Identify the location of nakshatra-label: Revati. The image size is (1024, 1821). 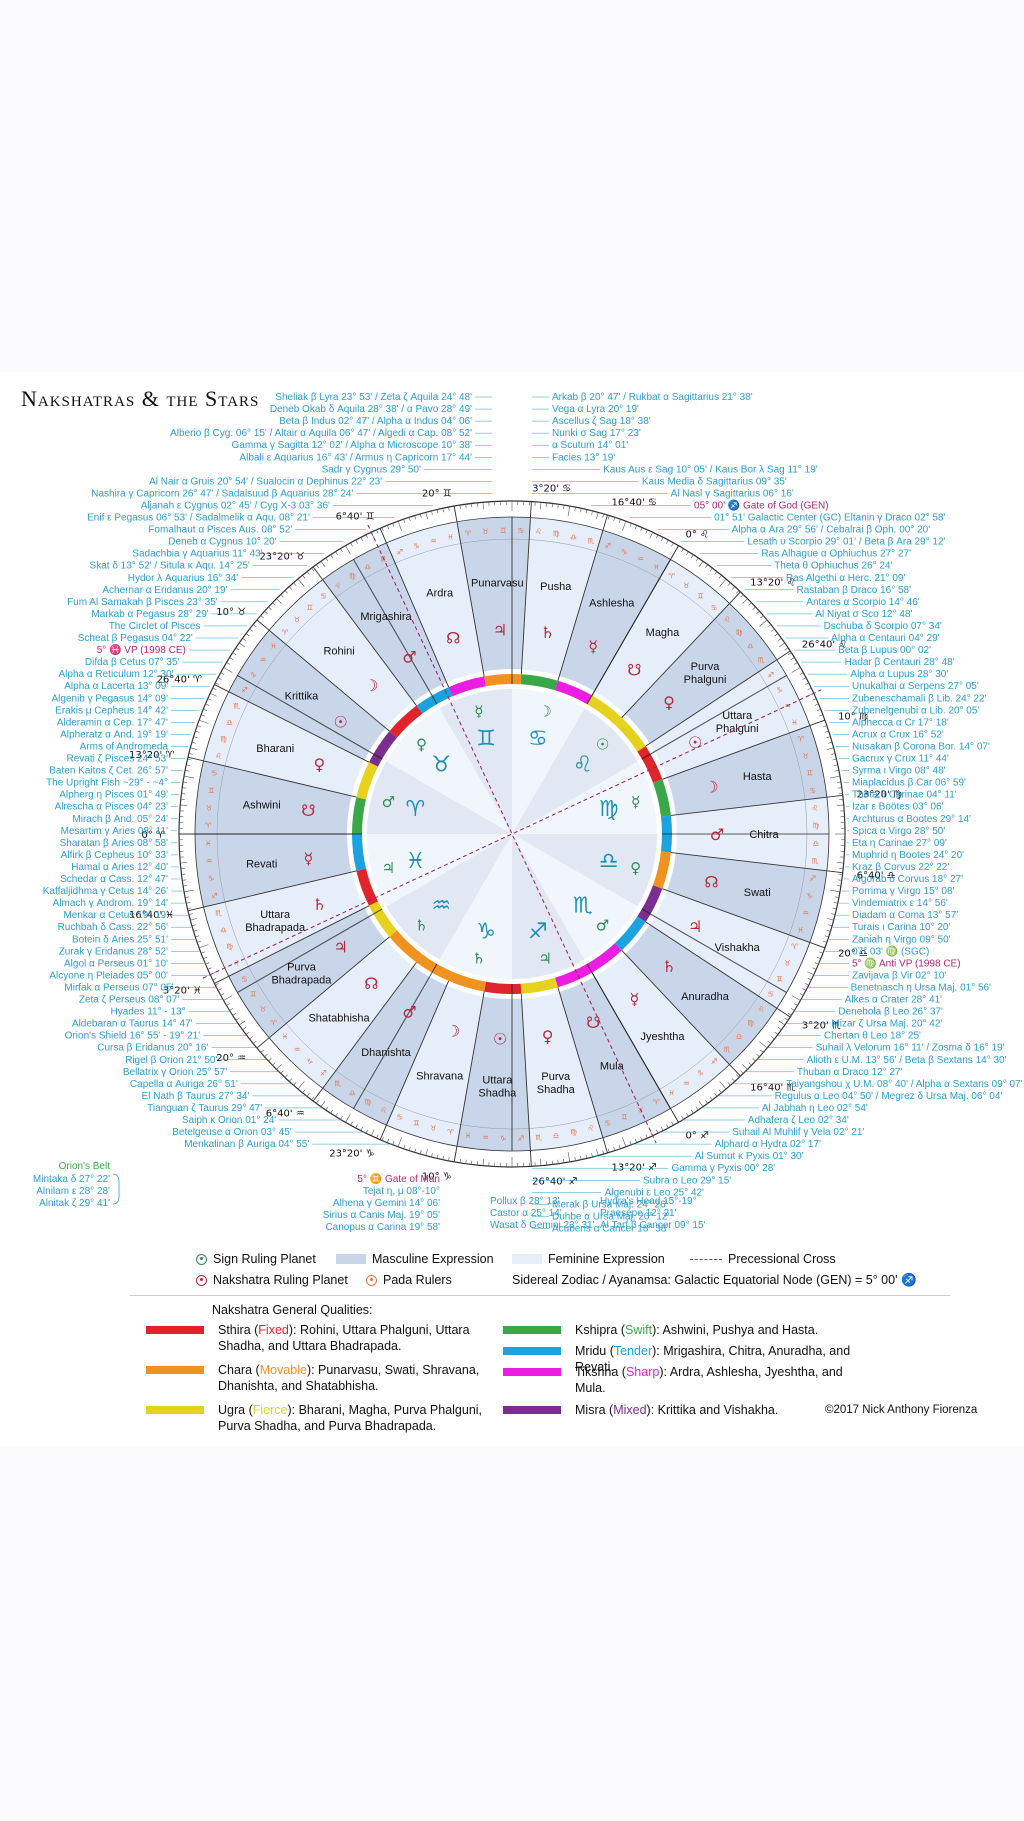
(261, 864).